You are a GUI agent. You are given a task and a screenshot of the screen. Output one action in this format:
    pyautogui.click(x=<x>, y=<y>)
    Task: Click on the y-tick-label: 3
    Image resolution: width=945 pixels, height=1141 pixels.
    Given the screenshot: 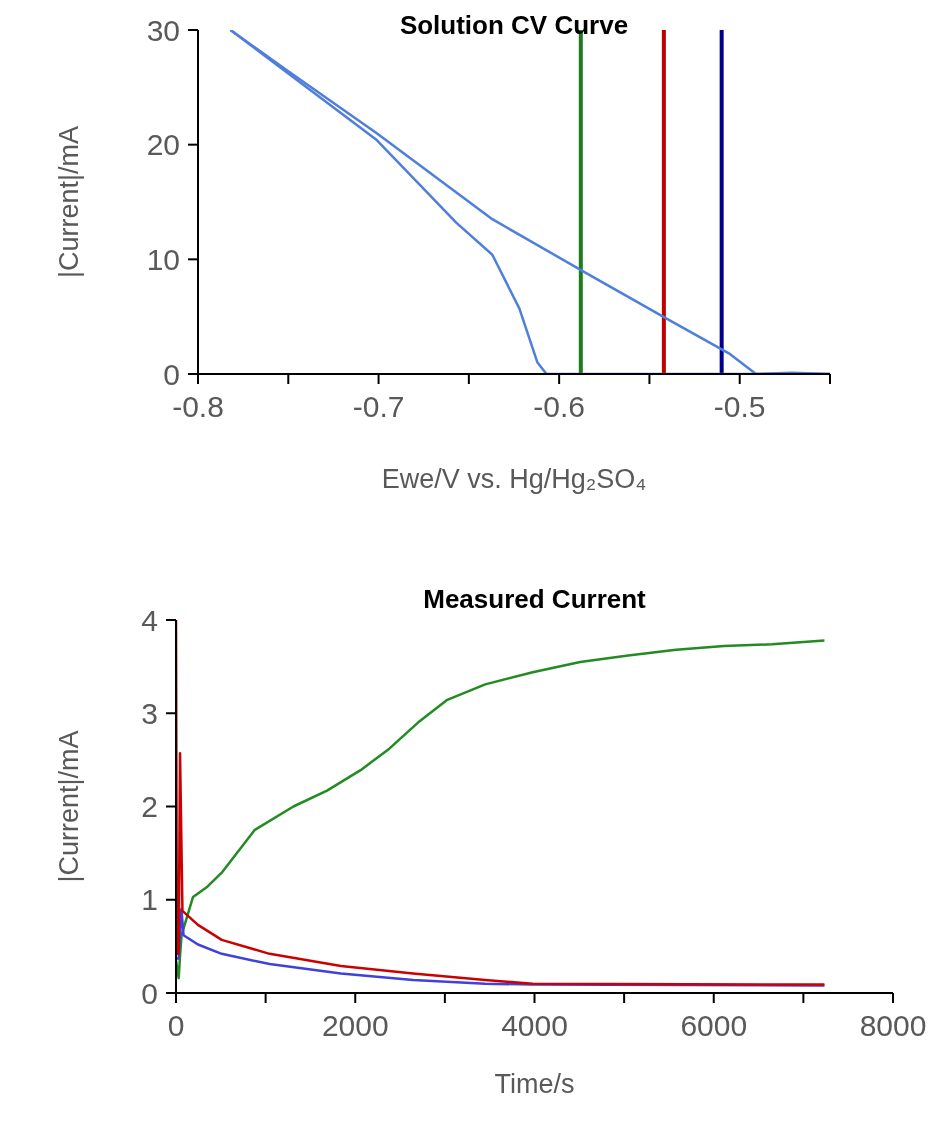 What is the action you would take?
    pyautogui.click(x=149, y=713)
    